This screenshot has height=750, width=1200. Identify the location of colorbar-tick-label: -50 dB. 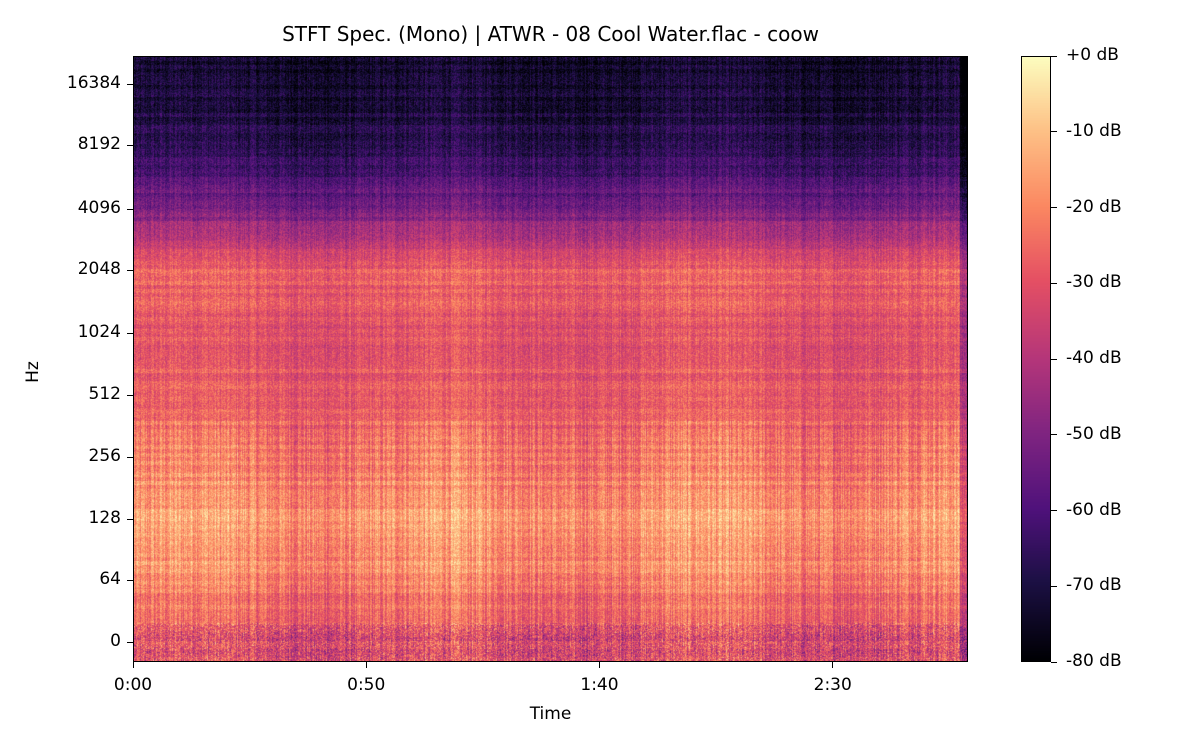
(1094, 433).